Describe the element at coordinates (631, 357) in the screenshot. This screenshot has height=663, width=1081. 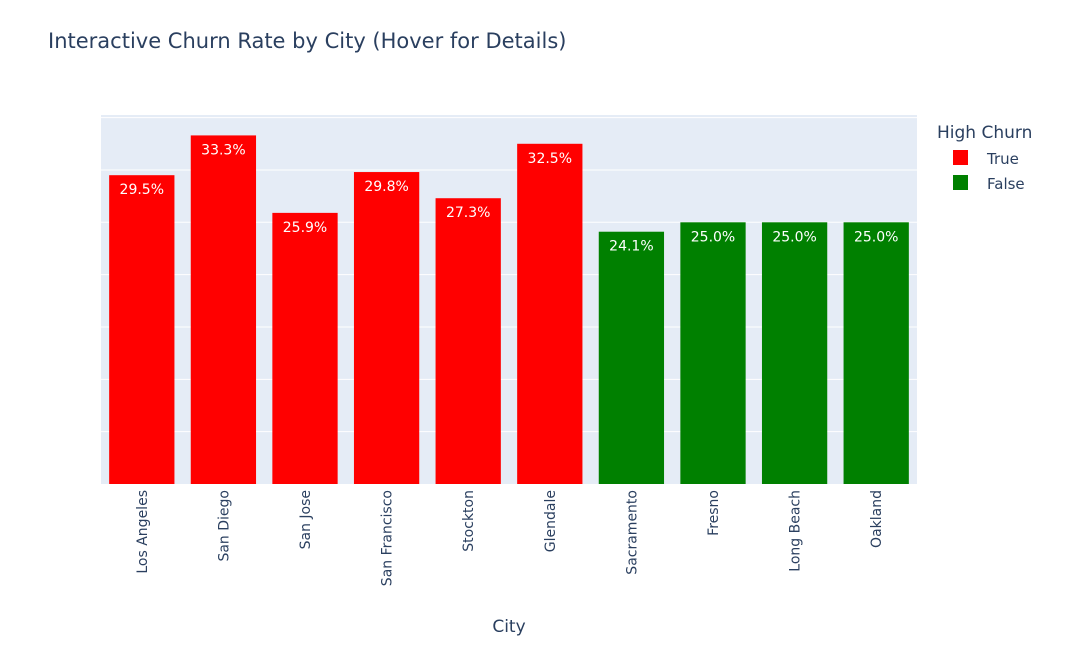
I see `bar-sacramento` at that location.